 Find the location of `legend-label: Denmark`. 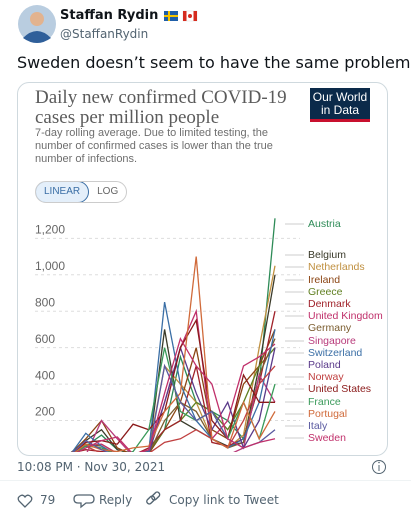

legend-label: Denmark is located at coordinates (329, 304).